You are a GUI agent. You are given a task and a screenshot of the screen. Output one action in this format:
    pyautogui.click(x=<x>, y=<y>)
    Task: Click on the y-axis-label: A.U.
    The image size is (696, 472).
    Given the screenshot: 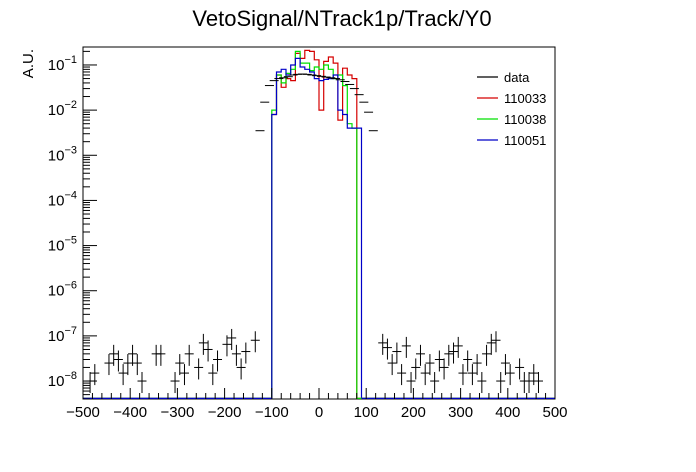 What is the action you would take?
    pyautogui.click(x=28, y=63)
    